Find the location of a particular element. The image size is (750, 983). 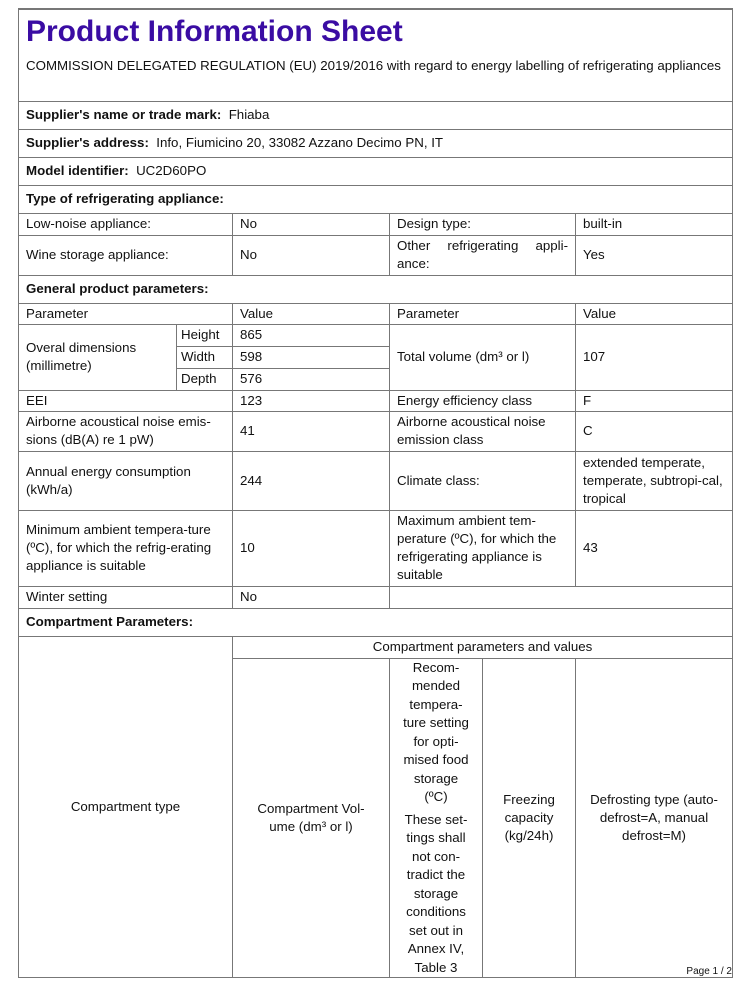

param-value: 123 is located at coordinates (311, 400).